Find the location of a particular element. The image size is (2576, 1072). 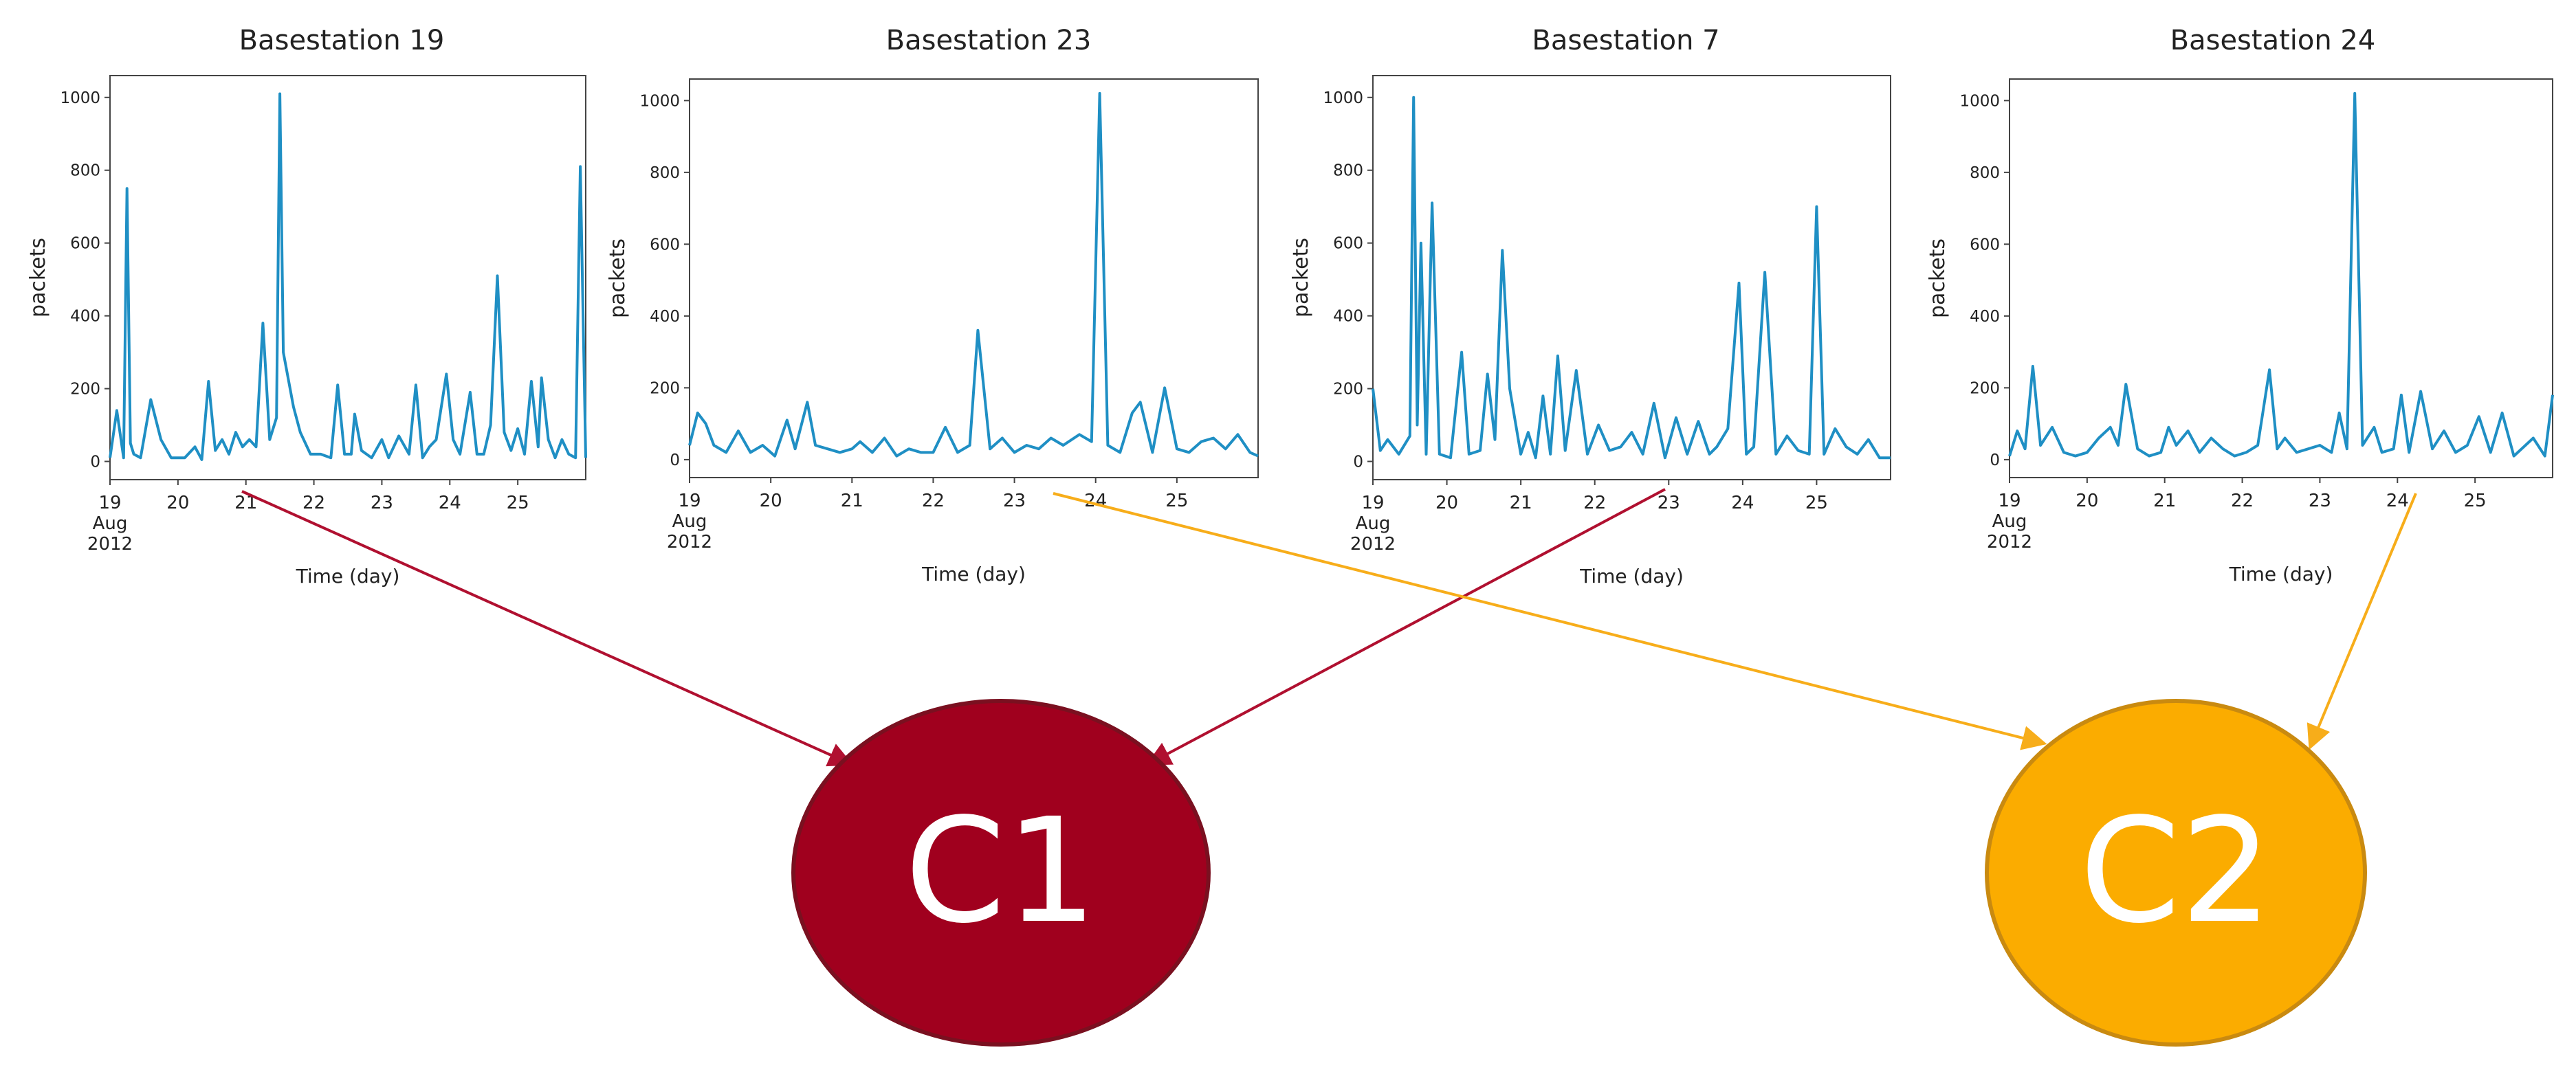

chart-title: Basestation 19 is located at coordinates (342, 41).